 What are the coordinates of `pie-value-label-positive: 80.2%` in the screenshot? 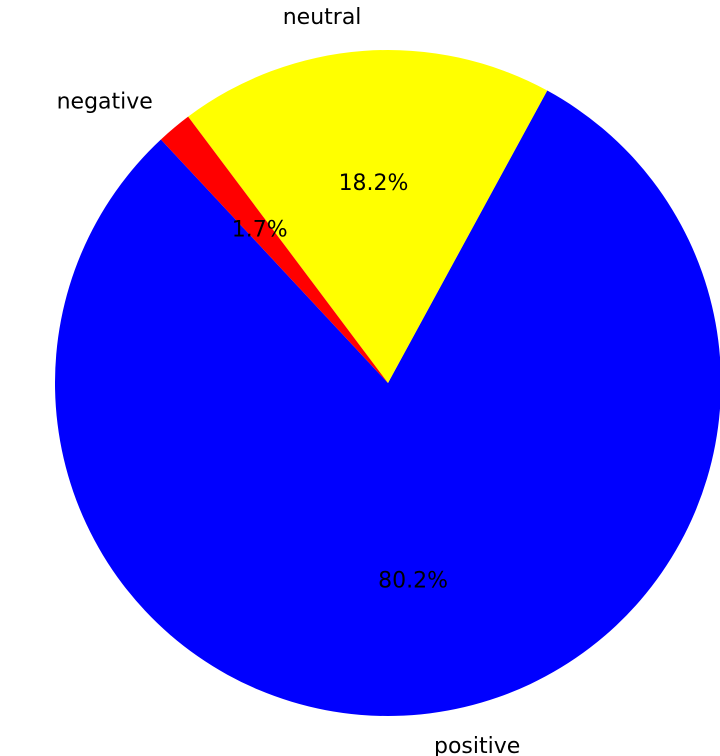 It's located at (413, 581).